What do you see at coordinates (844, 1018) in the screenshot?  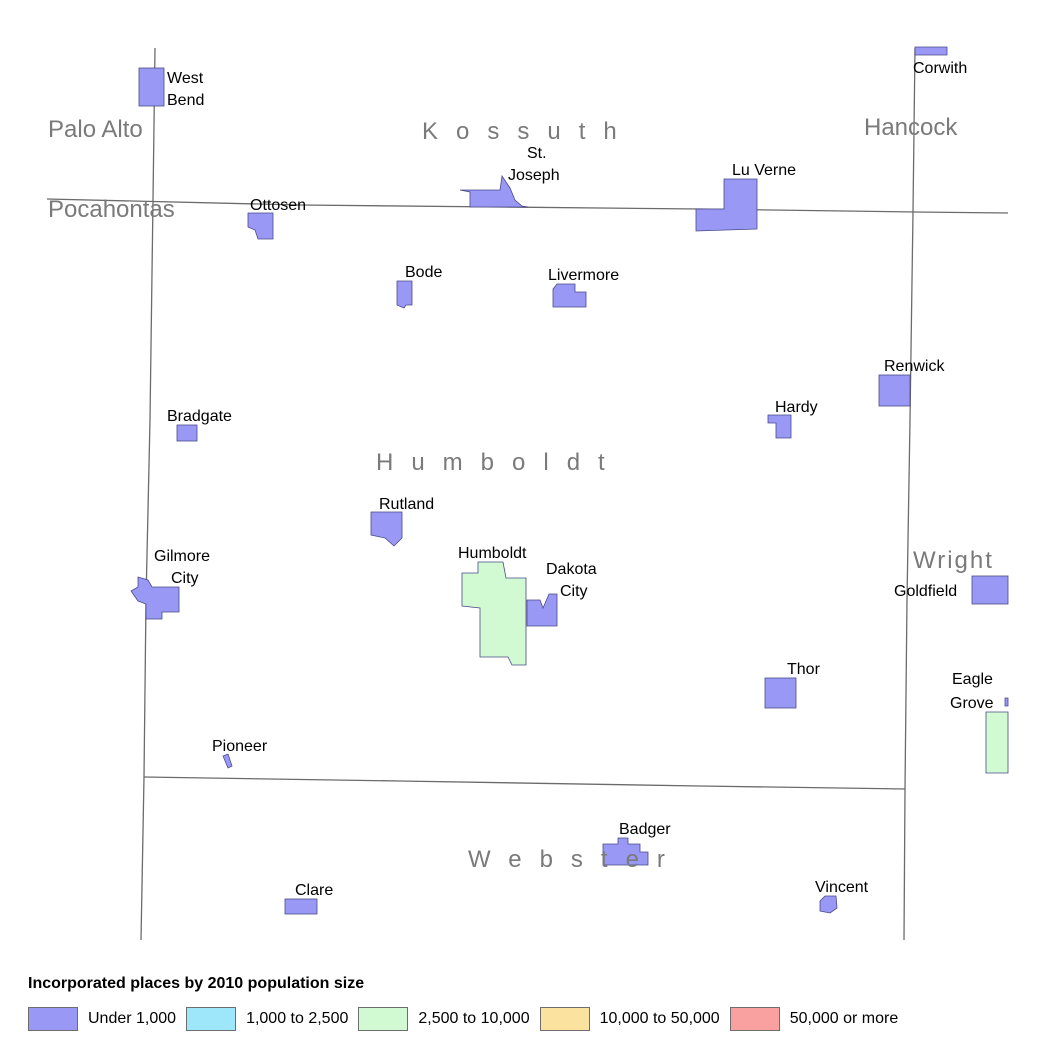 I see `legend-label-50000-or-more: 50,000 or more` at bounding box center [844, 1018].